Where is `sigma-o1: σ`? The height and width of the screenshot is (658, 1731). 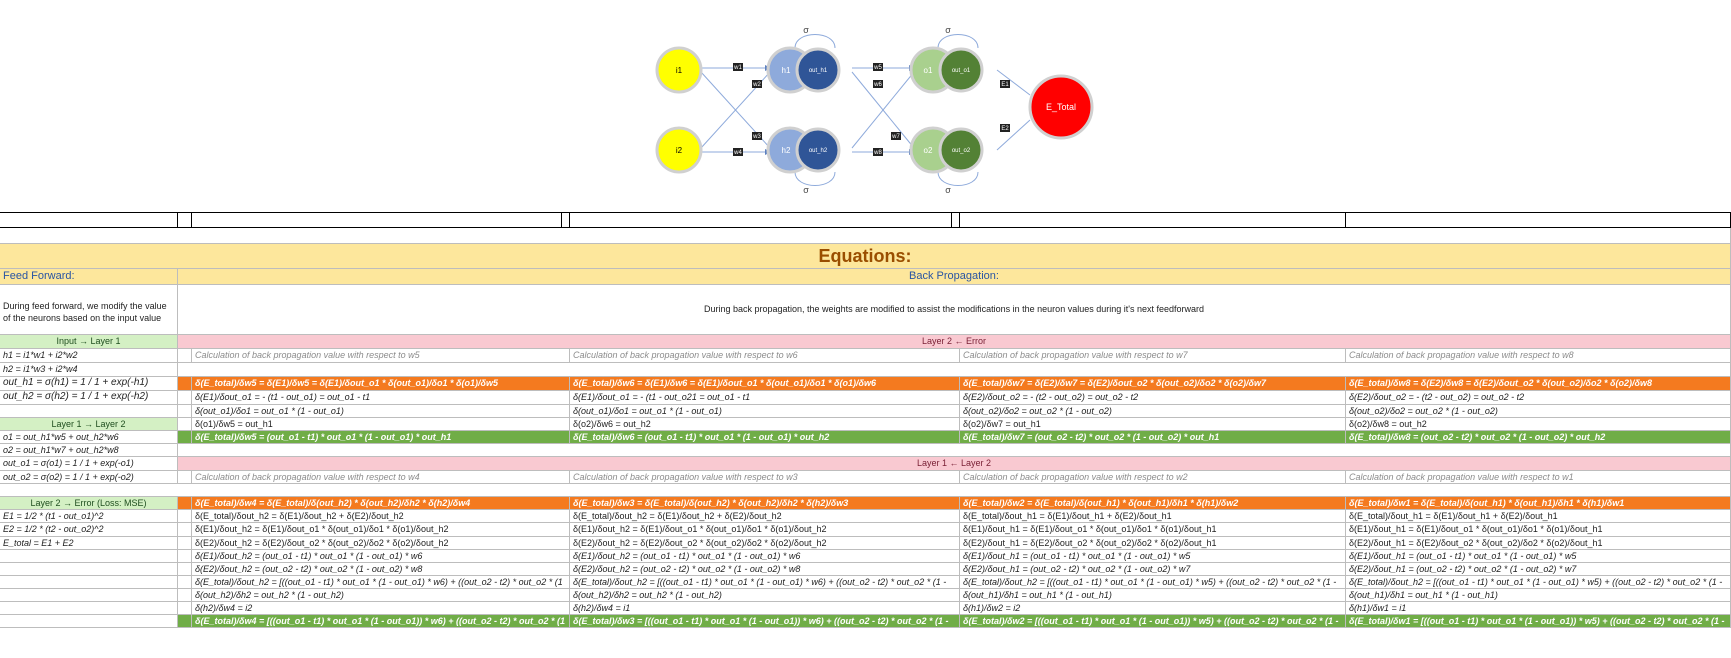 sigma-o1: σ is located at coordinates (948, 30).